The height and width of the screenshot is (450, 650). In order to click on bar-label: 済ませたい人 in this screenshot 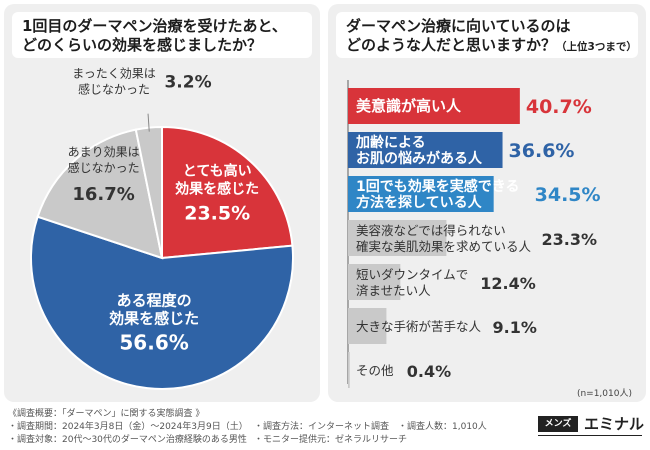, I will do `click(393, 290)`.